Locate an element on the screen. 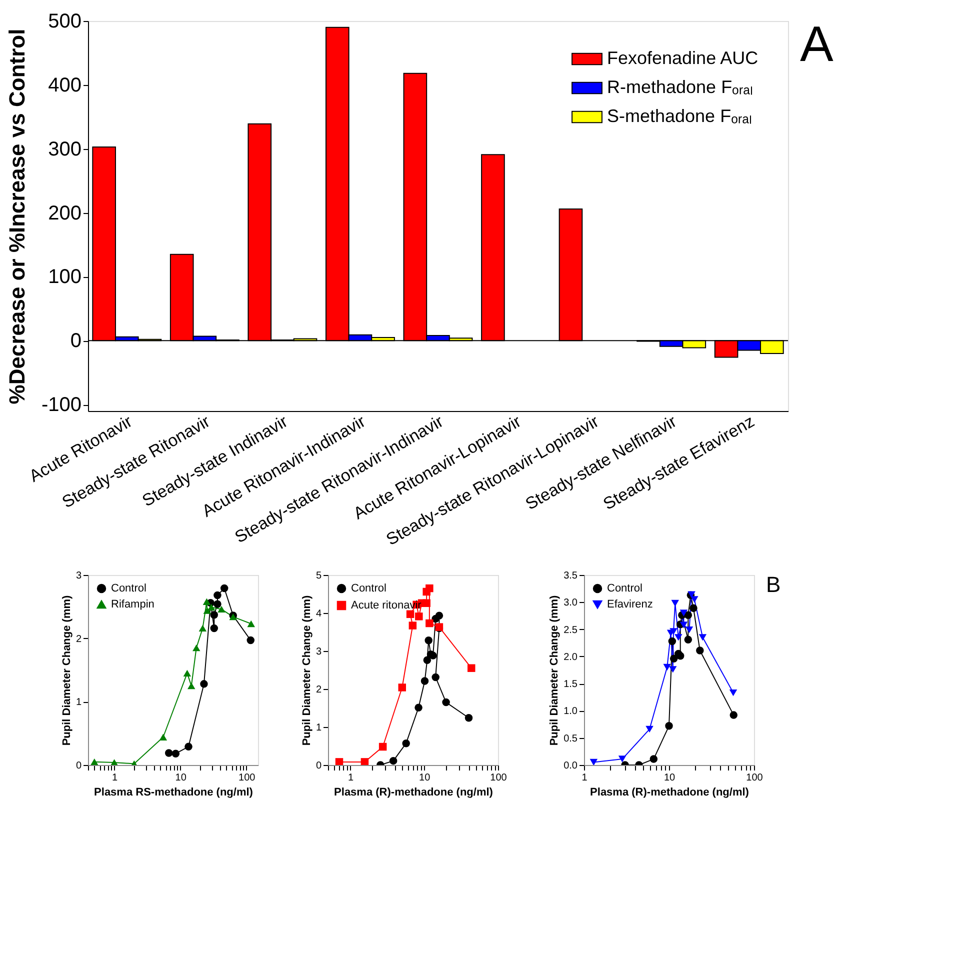 Image resolution: width=959 pixels, height=963 pixels. y-tick-label: 1.0 is located at coordinates (571, 712).